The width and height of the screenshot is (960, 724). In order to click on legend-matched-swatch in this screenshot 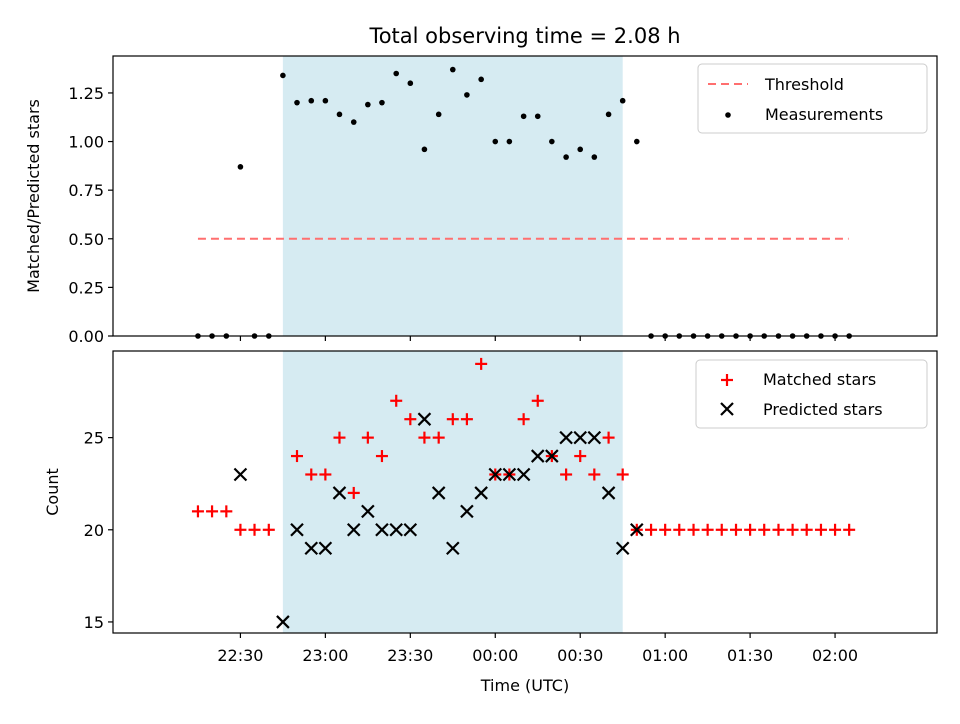, I will do `click(727, 380)`.